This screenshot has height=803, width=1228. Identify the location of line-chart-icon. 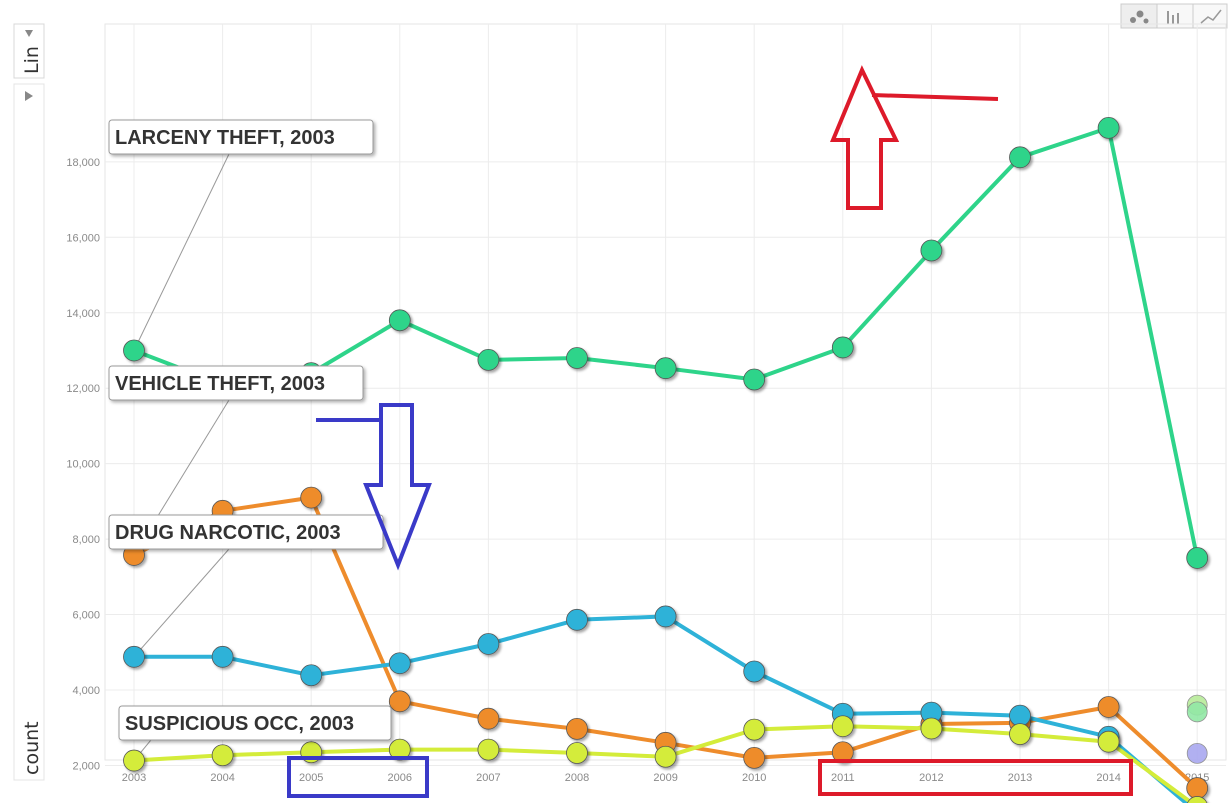
(1211, 16).